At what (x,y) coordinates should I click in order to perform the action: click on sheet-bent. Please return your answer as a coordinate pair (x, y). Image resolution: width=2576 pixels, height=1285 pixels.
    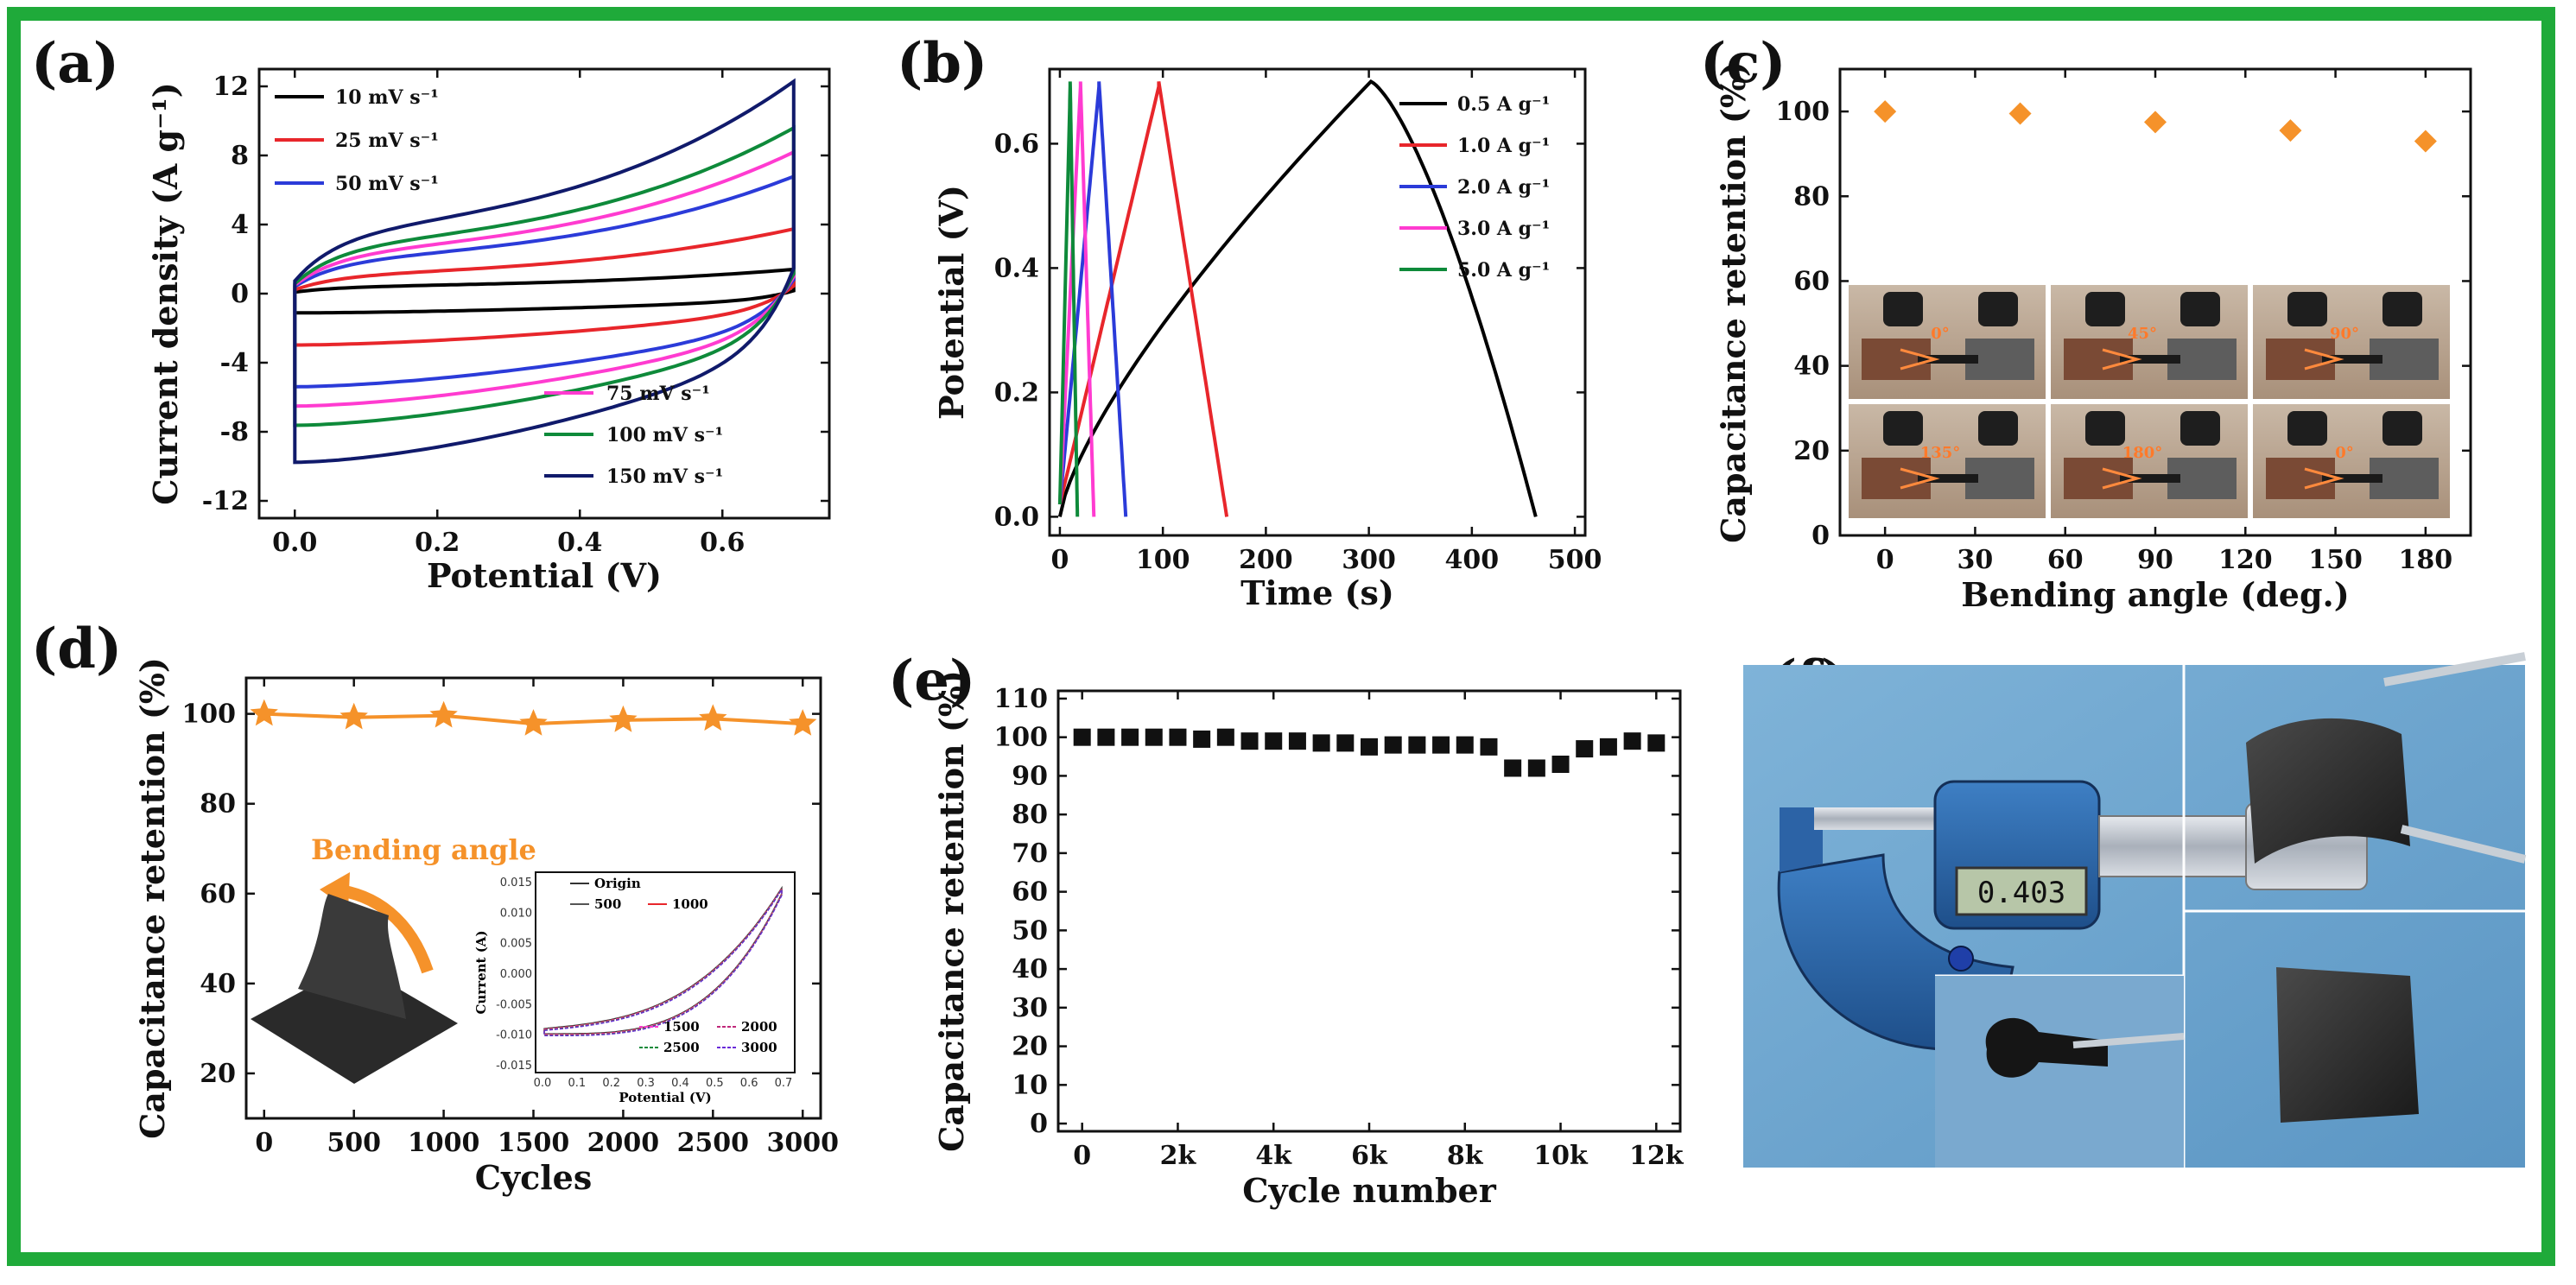
    Looking at the image, I should click on (352, 957).